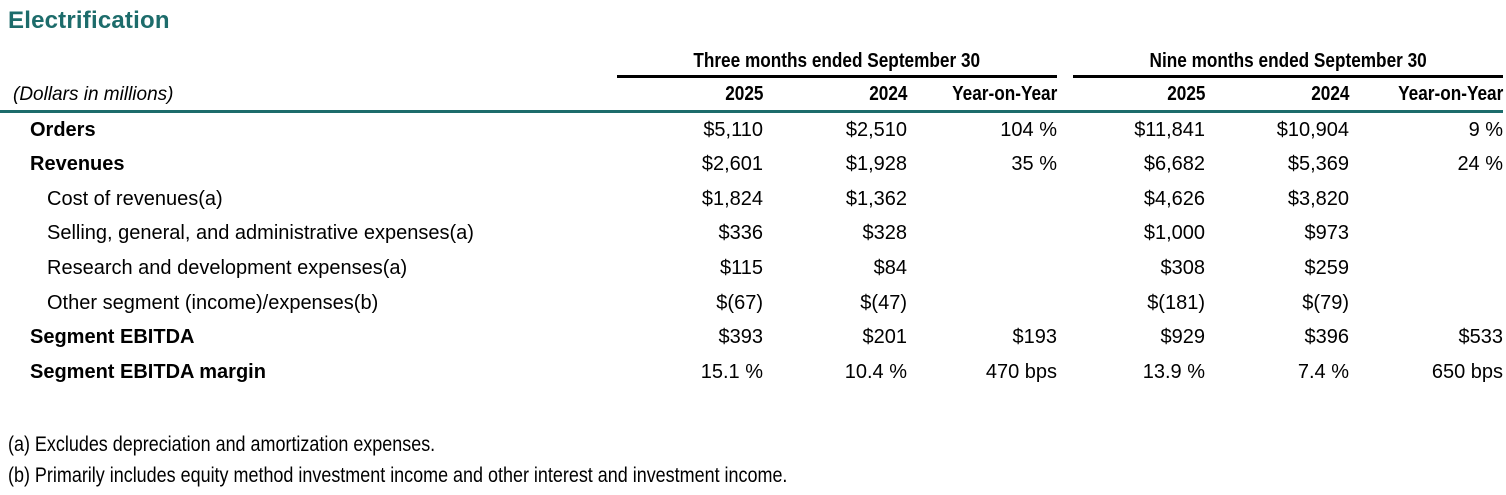 This screenshot has width=1506, height=495. What do you see at coordinates (148, 371) in the screenshot?
I see `row-label: Segment EBITDA margin` at bounding box center [148, 371].